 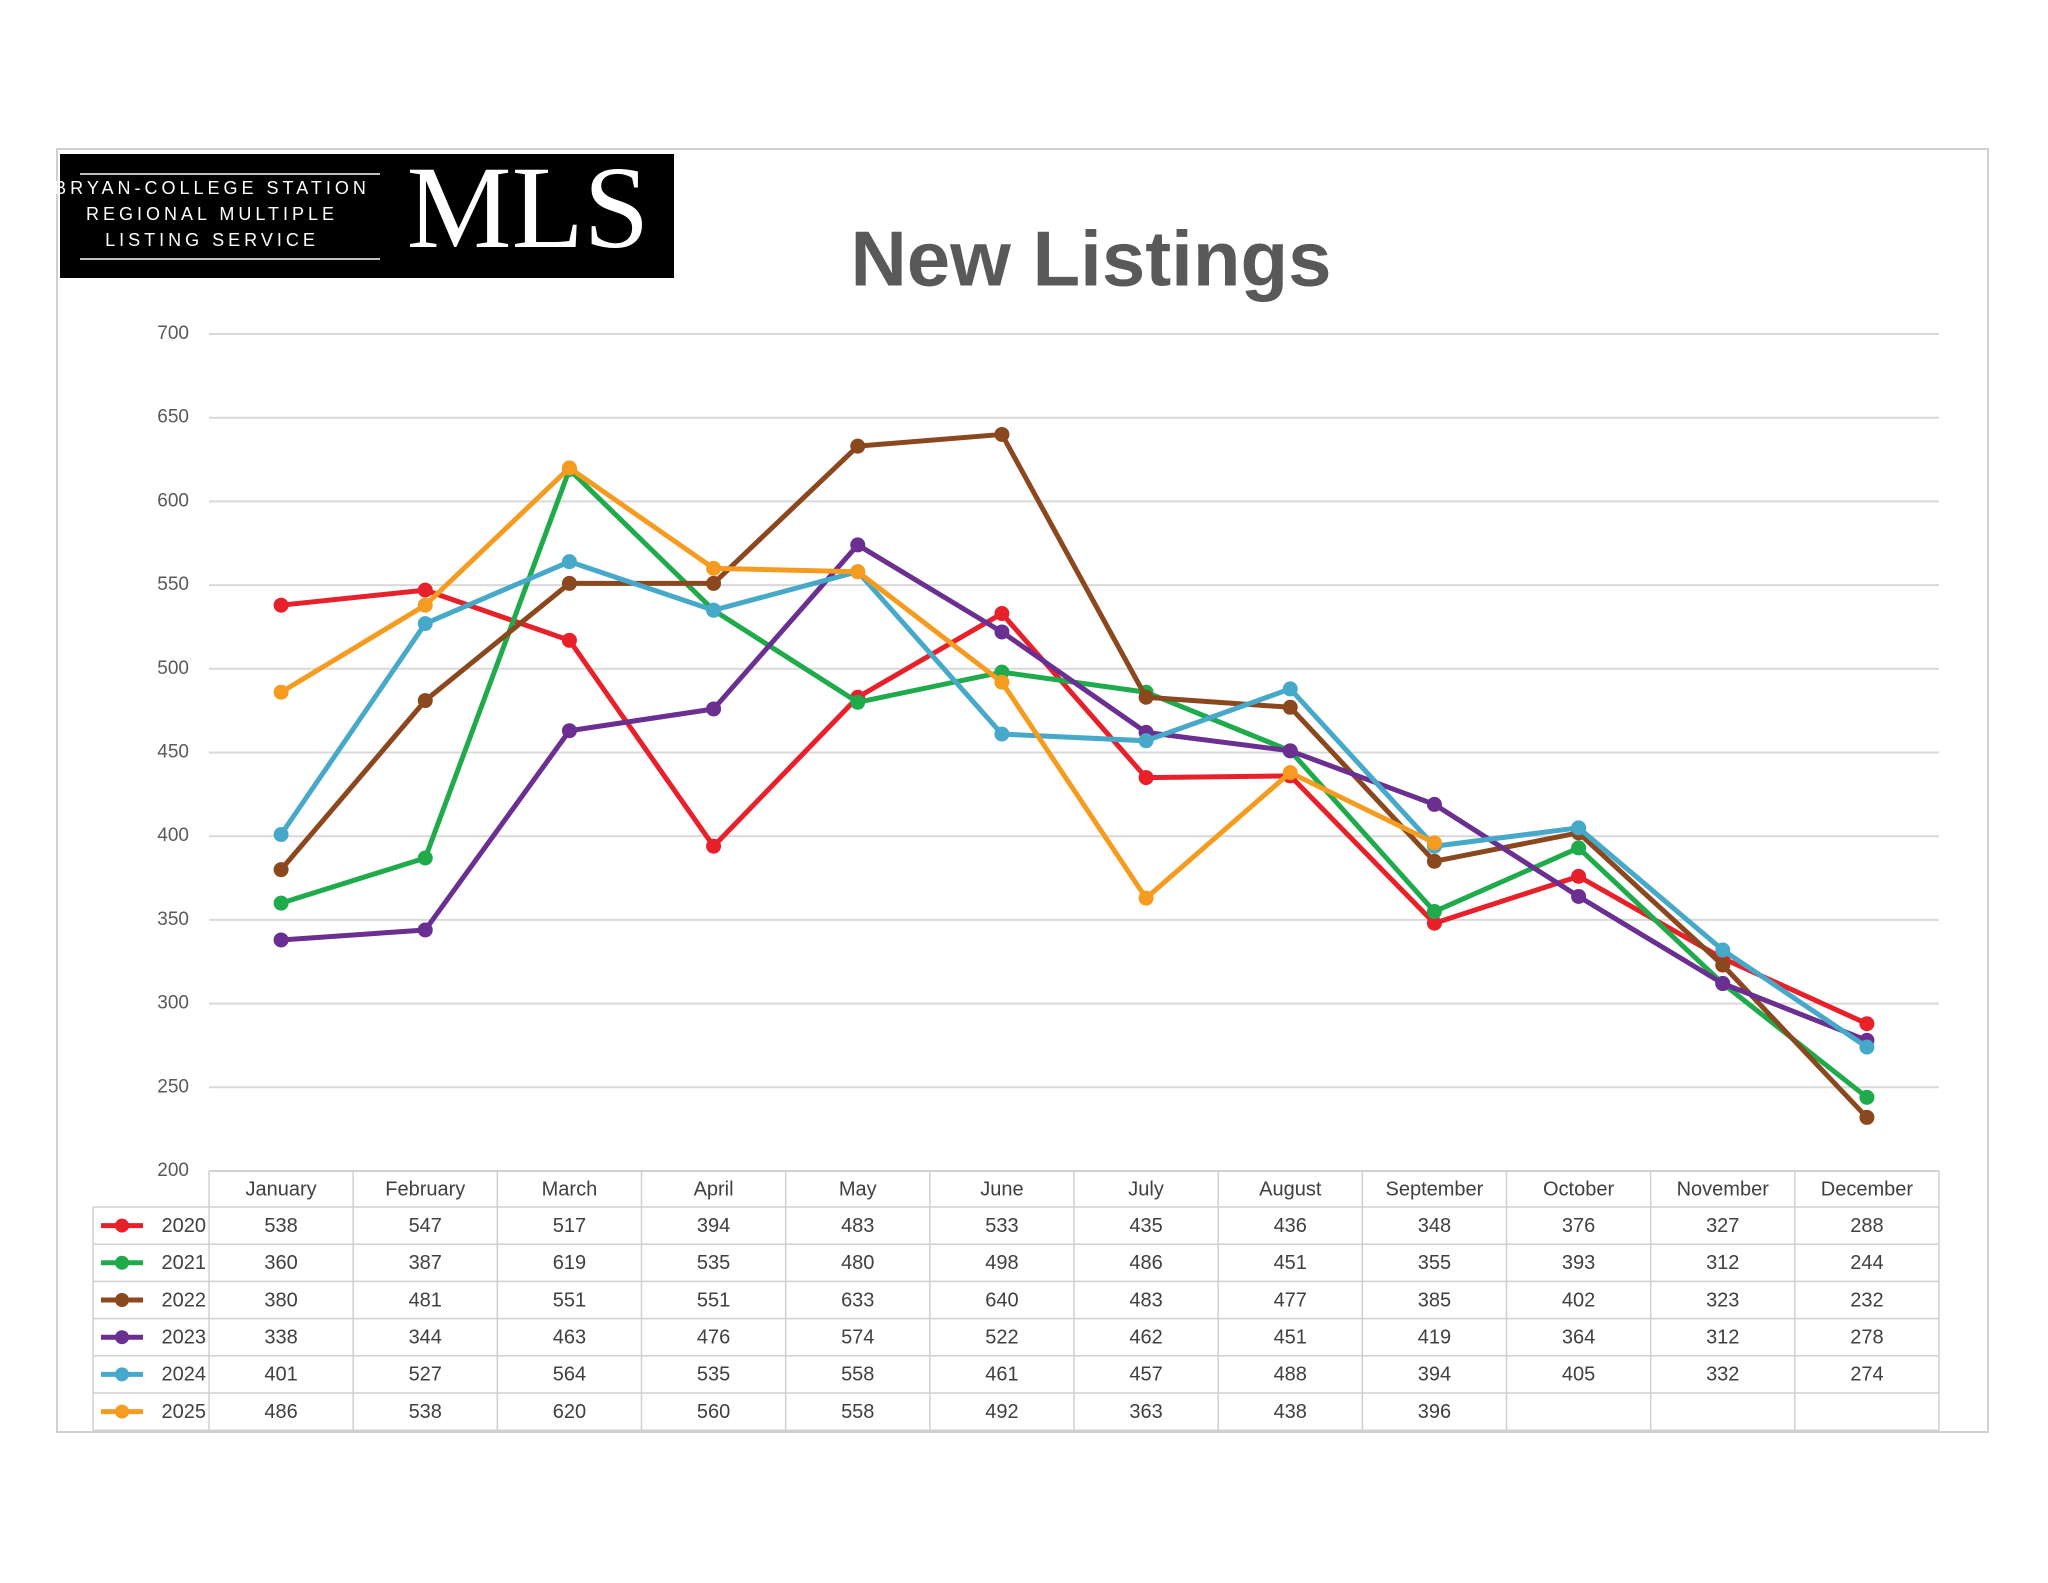 I want to click on table-value: 560, so click(x=713, y=1412).